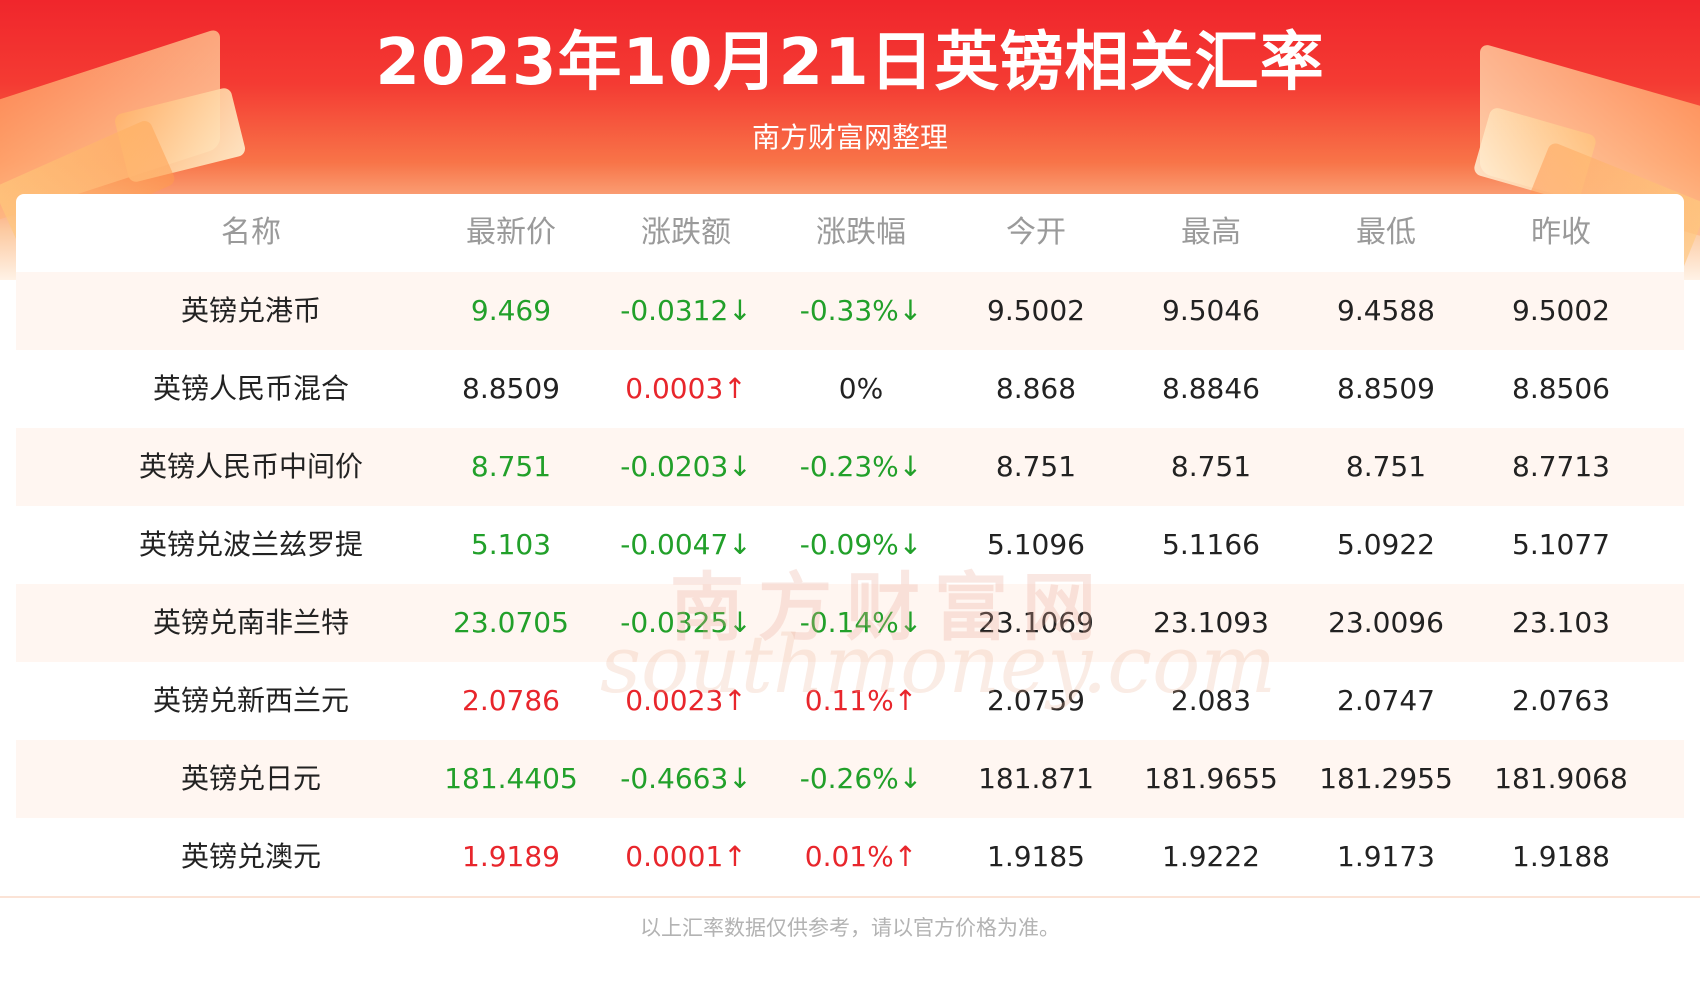 The width and height of the screenshot is (1700, 1000). I want to click on rate-change: 0.0003↑, so click(686, 388).